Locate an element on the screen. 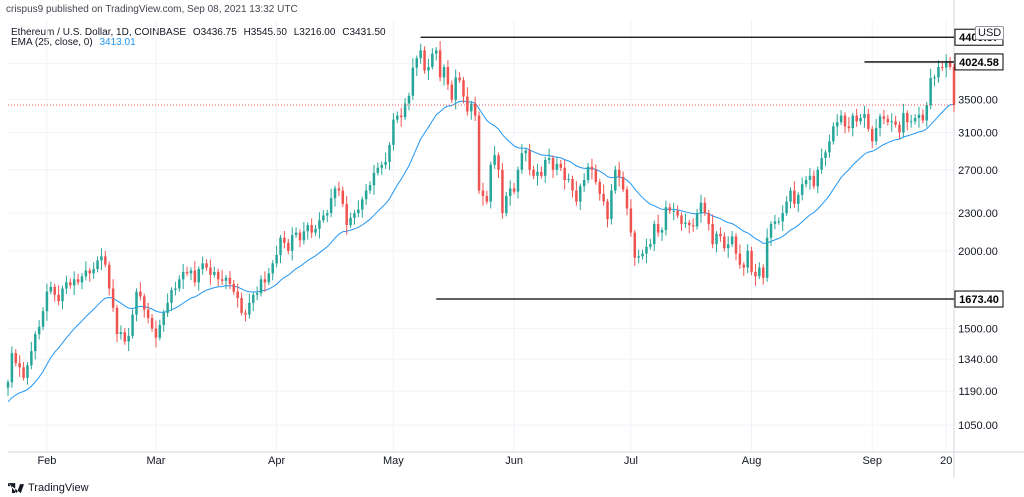 The height and width of the screenshot is (497, 1024). ema-legend: EMA (25, close, 0) 3413.01 is located at coordinates (73, 42).